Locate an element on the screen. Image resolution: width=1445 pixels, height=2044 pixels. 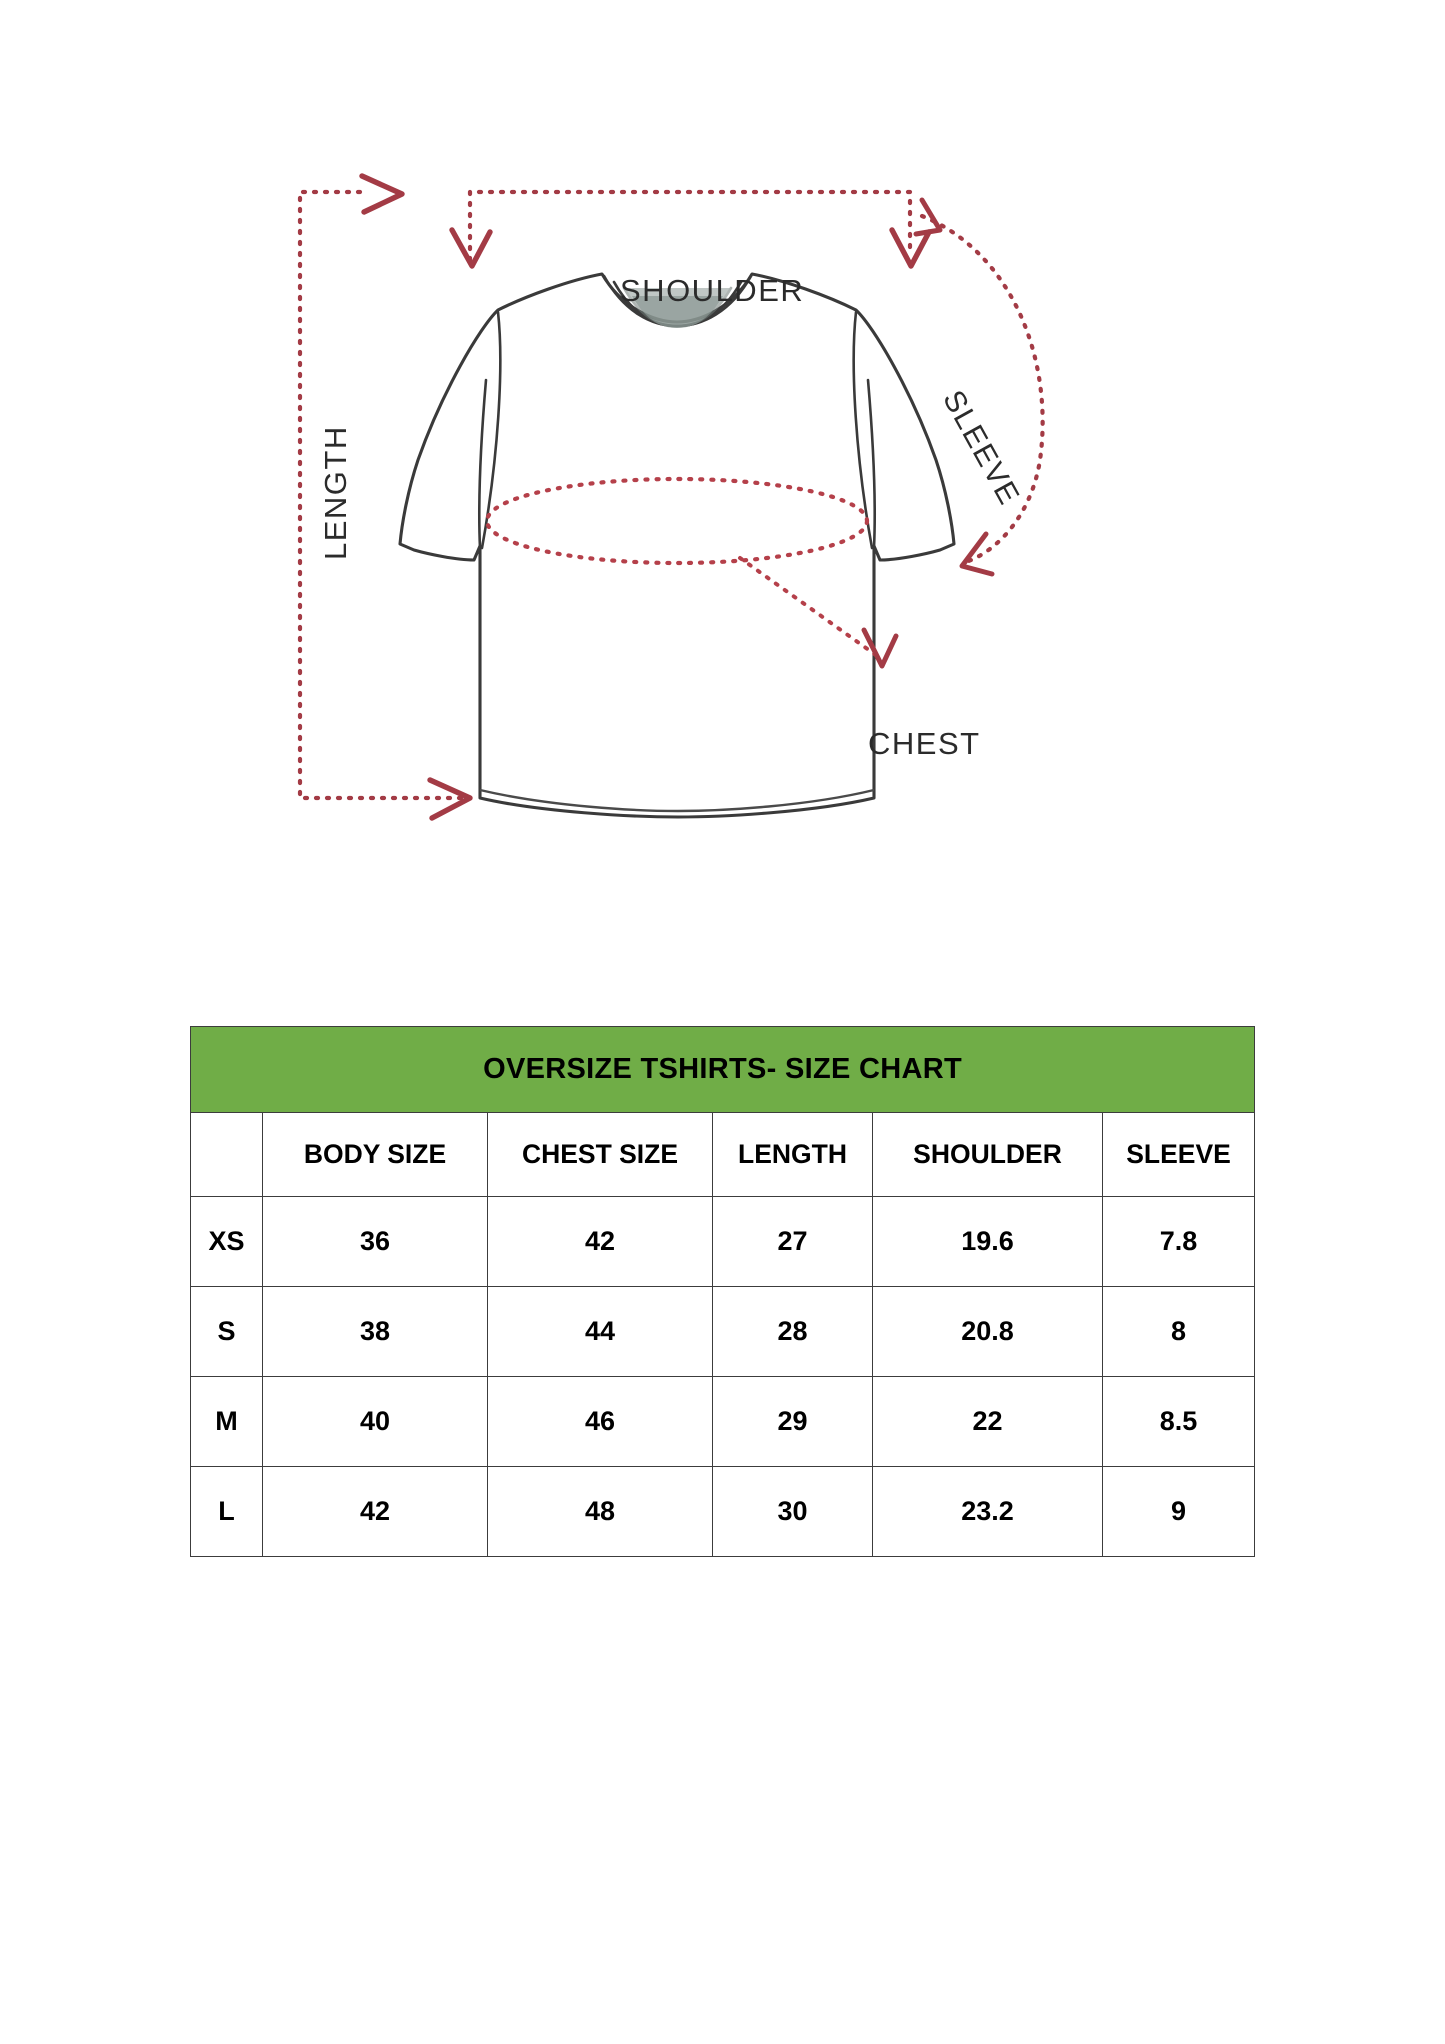
cell-sleeve: 8.5 is located at coordinates (1178, 1421).